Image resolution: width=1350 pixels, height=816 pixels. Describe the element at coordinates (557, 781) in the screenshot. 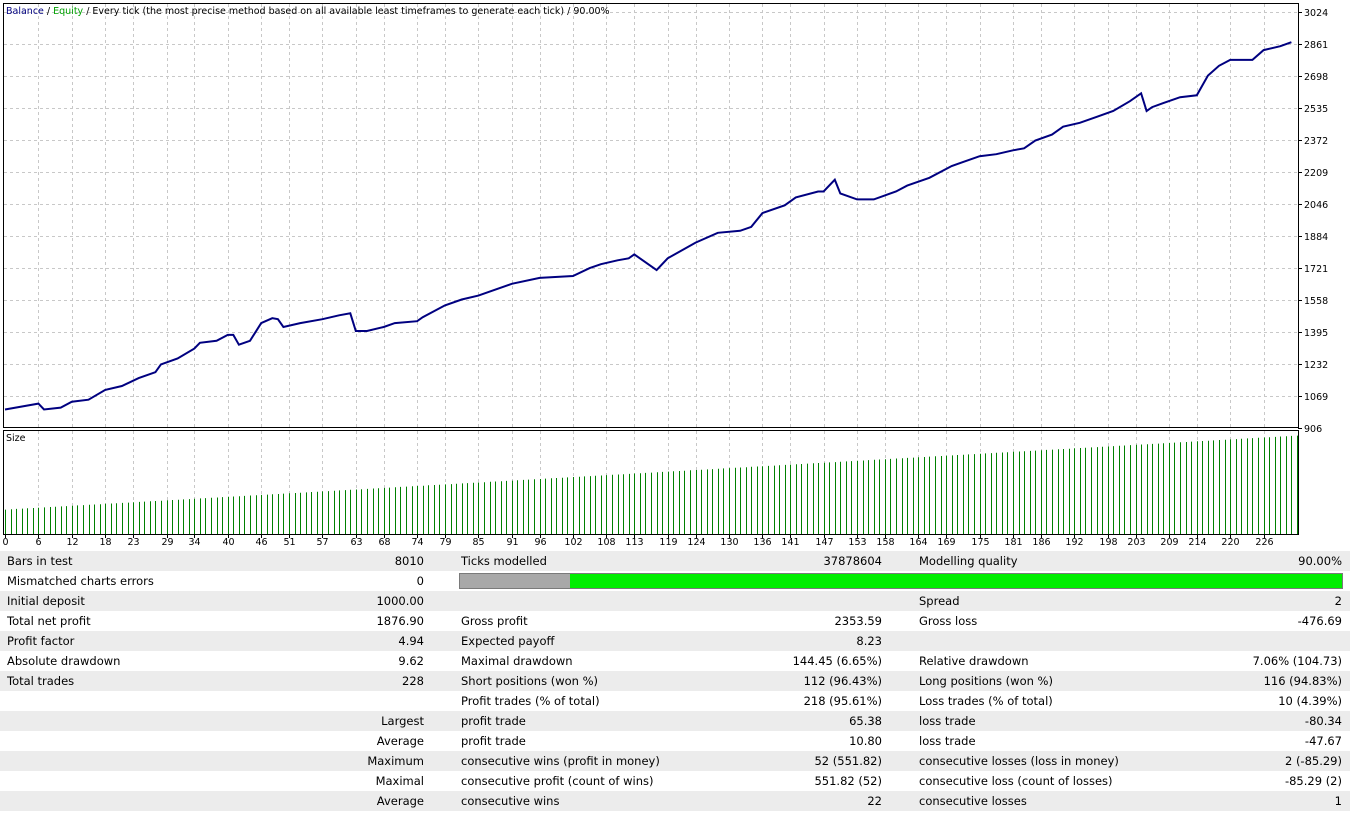

I see `report-label: consecutive profit (count of wins)` at that location.